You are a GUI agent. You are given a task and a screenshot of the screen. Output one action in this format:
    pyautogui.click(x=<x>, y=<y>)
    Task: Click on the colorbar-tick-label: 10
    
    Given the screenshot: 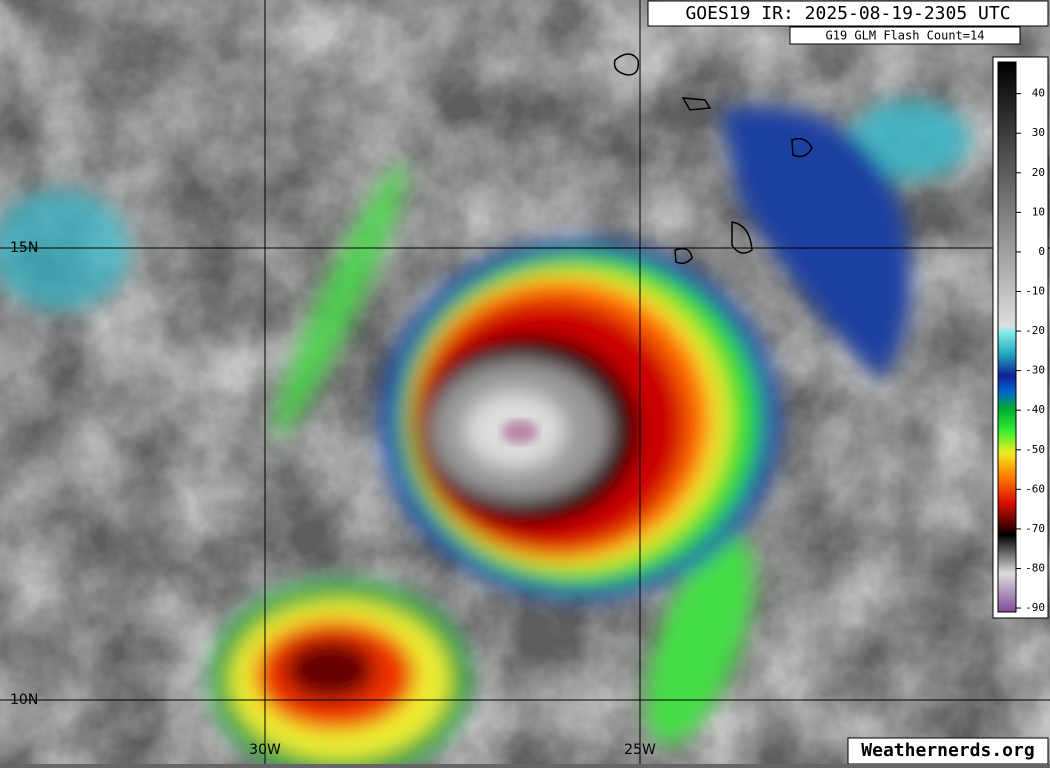 What is the action you would take?
    pyautogui.click(x=1038, y=211)
    